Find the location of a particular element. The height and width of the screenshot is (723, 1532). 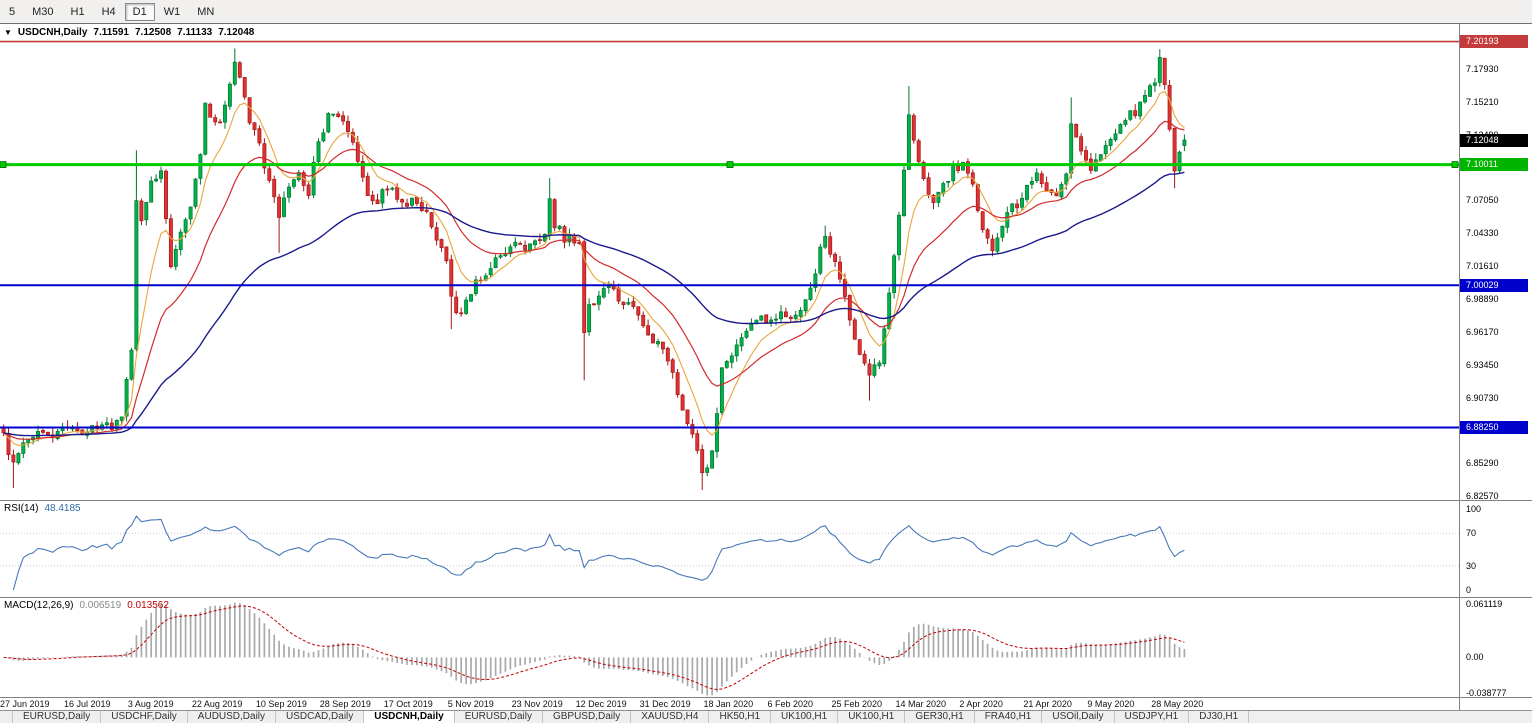

date-axis-label: 9 May 2020 is located at coordinates (1111, 704).